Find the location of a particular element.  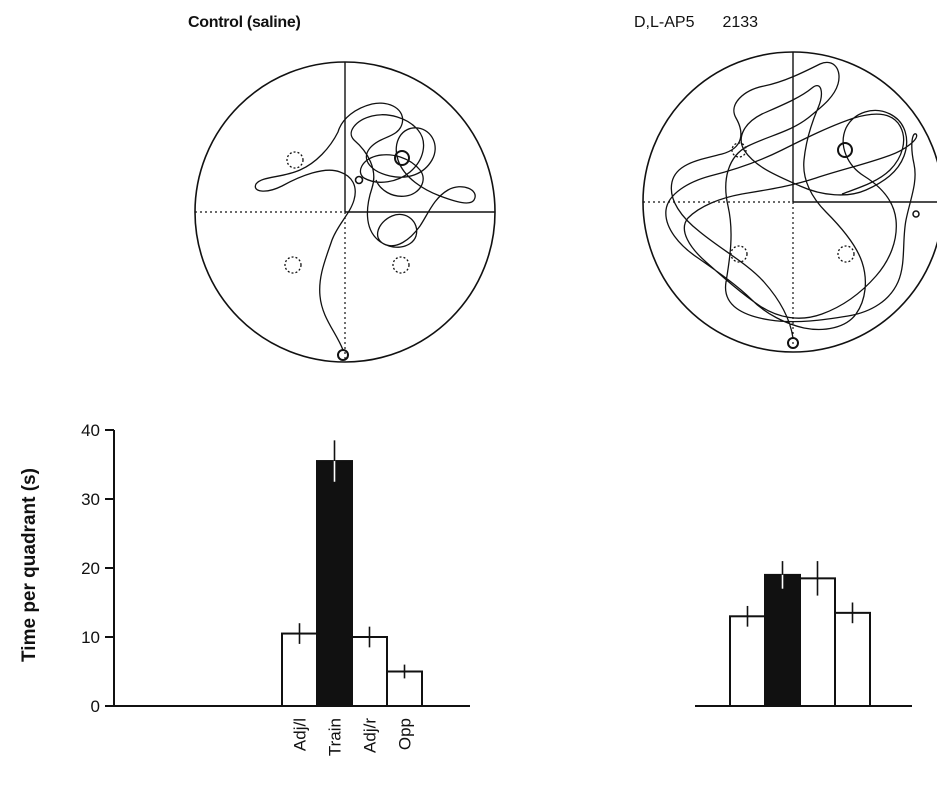

panel-title-ap5: D,L-AP5 2133 is located at coordinates (696, 23).